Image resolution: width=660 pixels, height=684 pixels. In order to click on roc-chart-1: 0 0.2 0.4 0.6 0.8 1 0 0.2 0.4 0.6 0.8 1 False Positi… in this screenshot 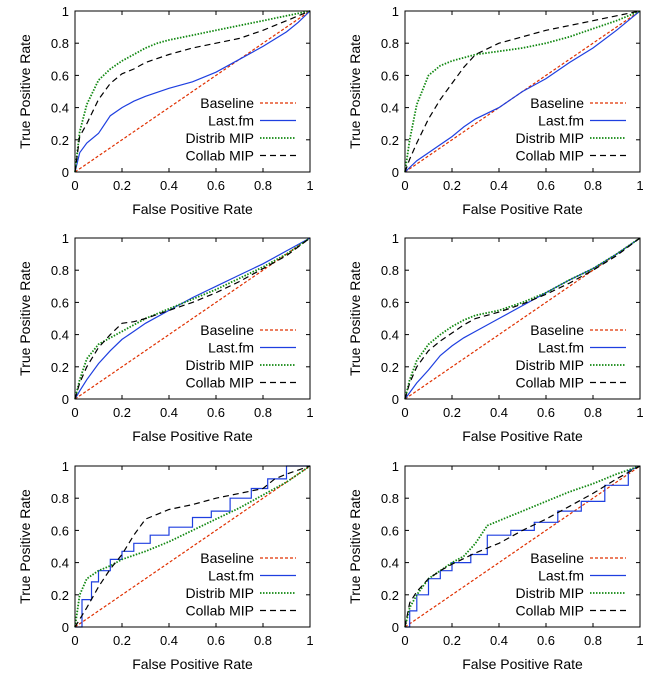, I will do `click(165, 110)`.